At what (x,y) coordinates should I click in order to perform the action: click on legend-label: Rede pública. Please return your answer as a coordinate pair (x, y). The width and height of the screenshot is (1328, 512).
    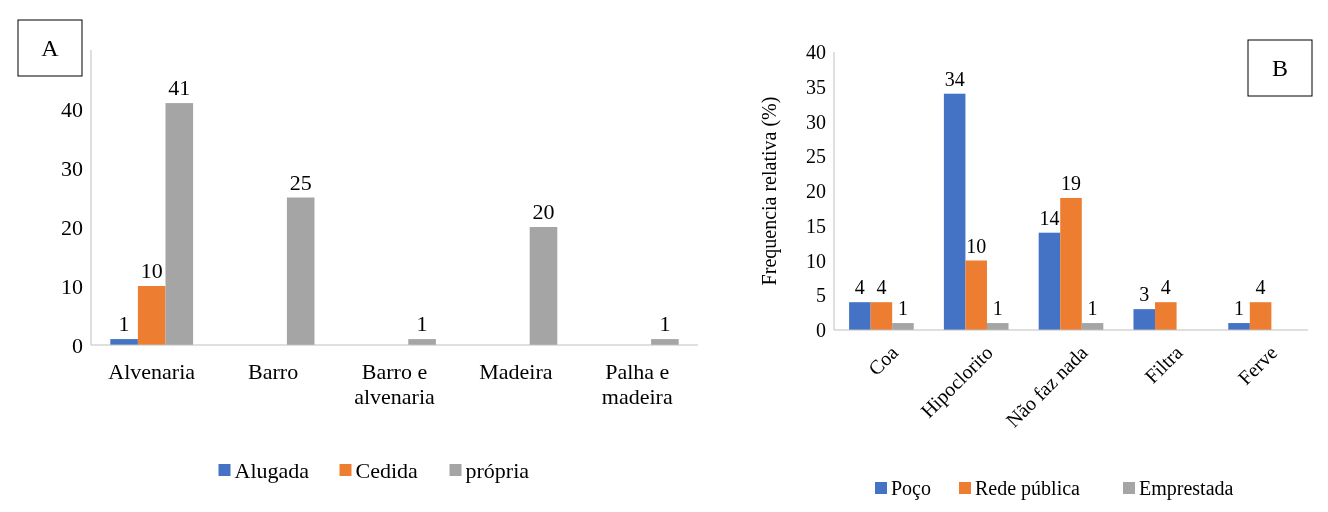
    Looking at the image, I should click on (1028, 488).